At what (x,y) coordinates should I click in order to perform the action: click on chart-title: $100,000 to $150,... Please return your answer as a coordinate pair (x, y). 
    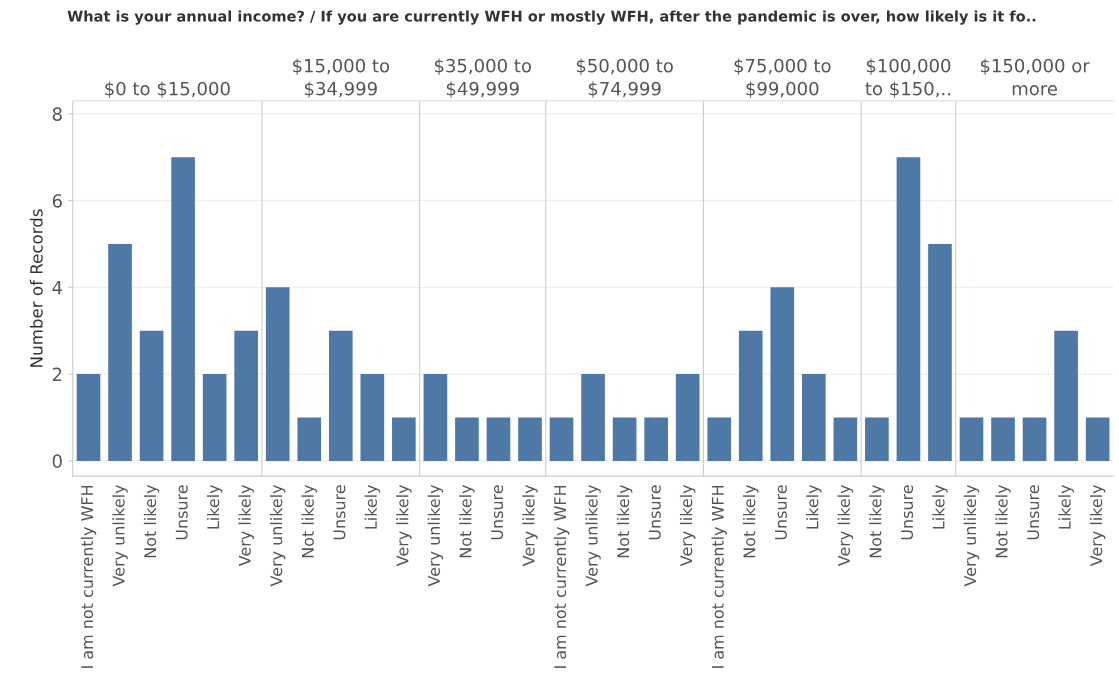
    Looking at the image, I should click on (908, 78).